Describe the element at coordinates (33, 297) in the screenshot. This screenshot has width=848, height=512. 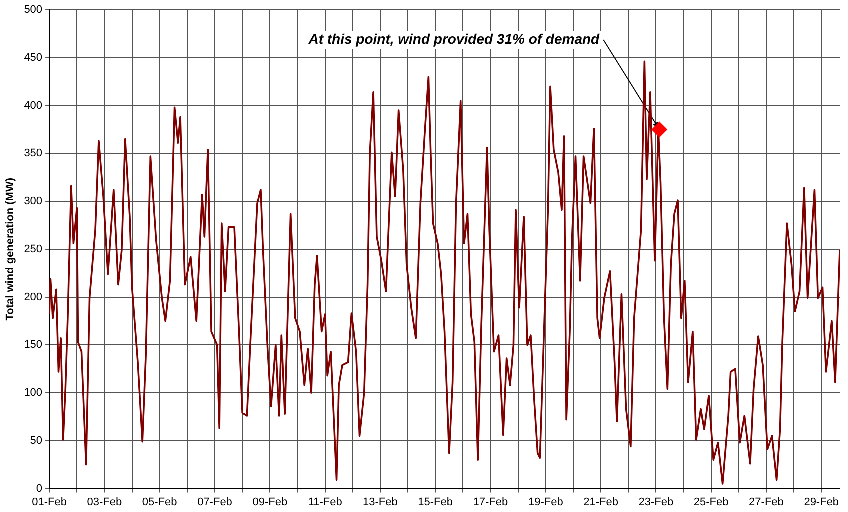
I see `y-tick-label: 200` at that location.